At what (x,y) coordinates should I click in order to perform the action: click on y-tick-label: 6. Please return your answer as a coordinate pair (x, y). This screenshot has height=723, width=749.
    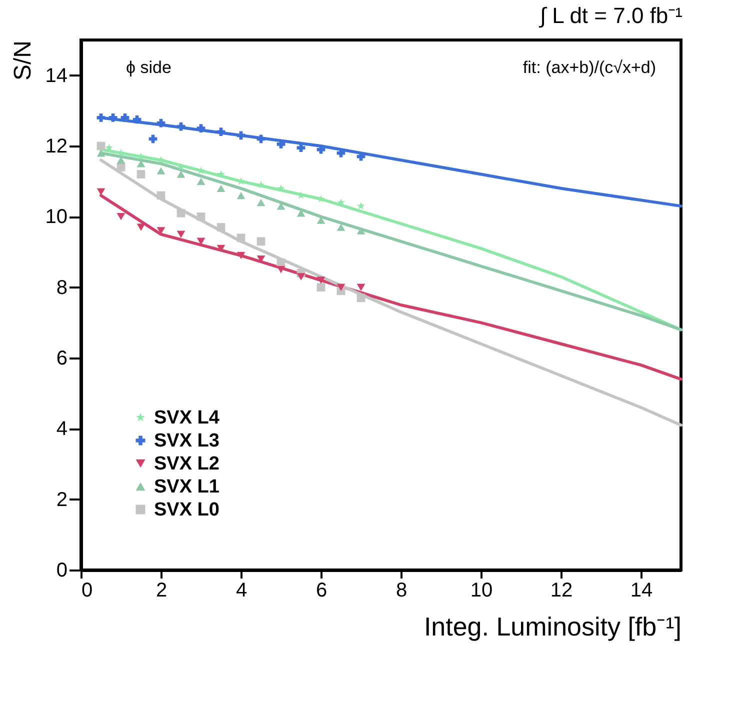
    Looking at the image, I should click on (62, 359).